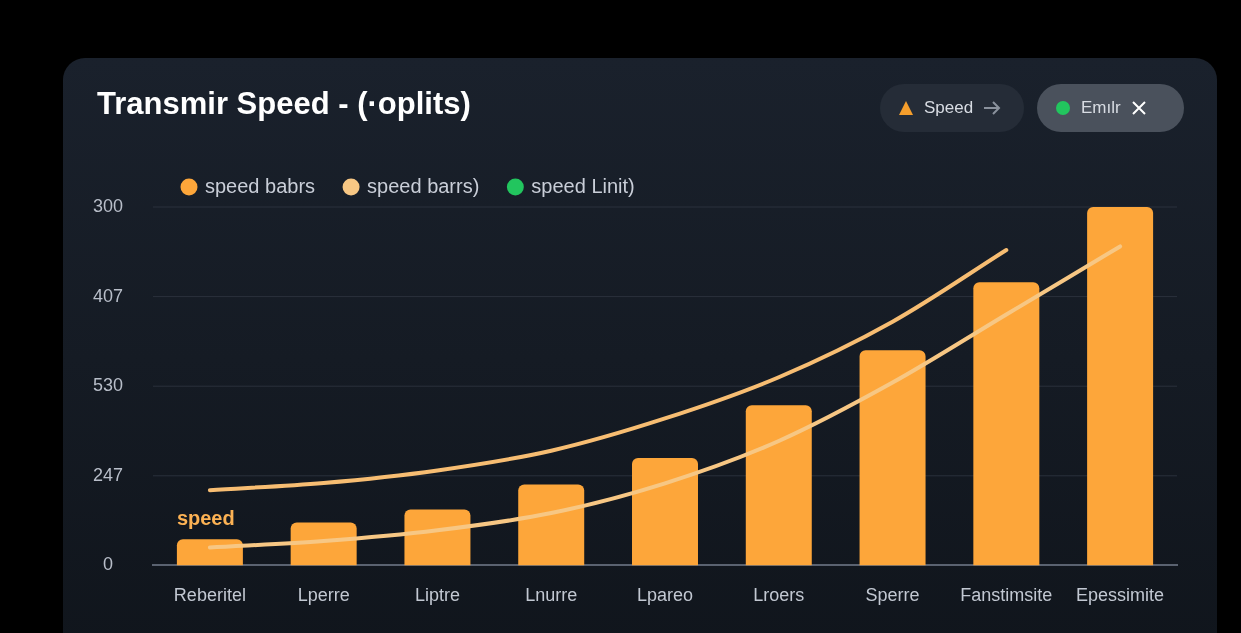 The height and width of the screenshot is (633, 1241). What do you see at coordinates (583, 185) in the screenshot?
I see `legend-label: speed Linit)` at bounding box center [583, 185].